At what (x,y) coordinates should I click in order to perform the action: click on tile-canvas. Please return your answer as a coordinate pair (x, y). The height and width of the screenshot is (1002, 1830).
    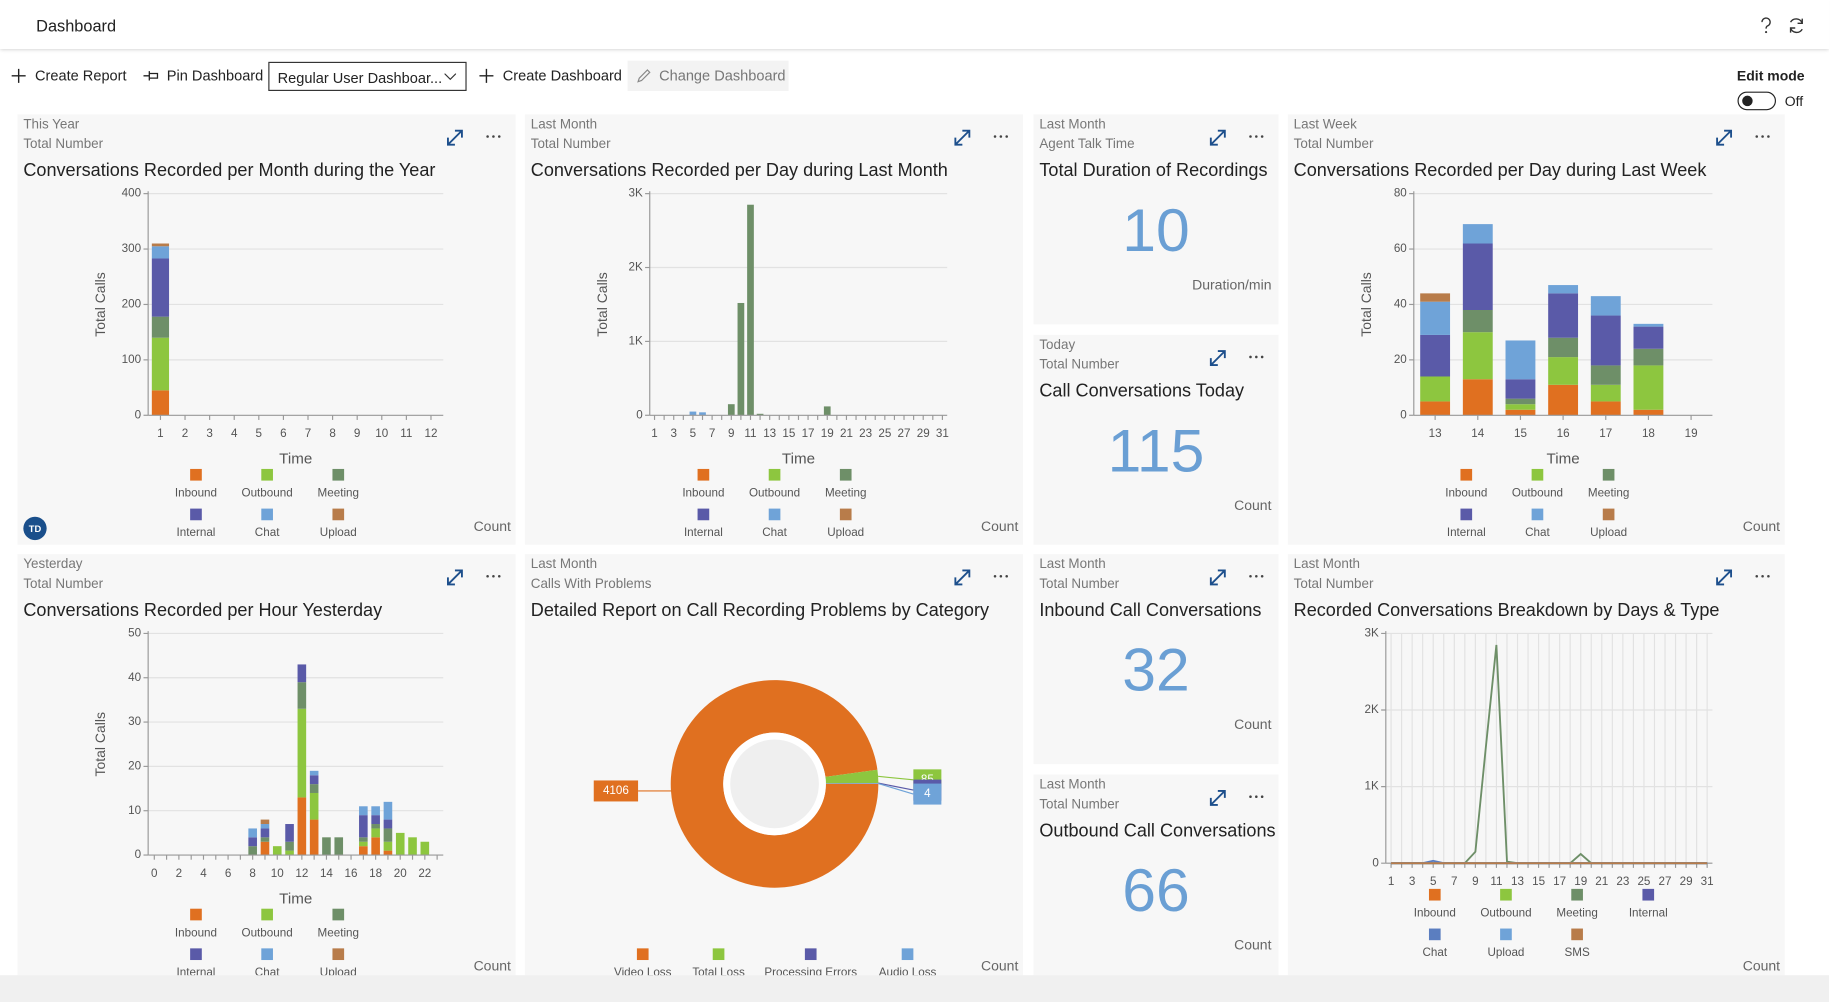
    Looking at the image, I should click on (1236, 577).